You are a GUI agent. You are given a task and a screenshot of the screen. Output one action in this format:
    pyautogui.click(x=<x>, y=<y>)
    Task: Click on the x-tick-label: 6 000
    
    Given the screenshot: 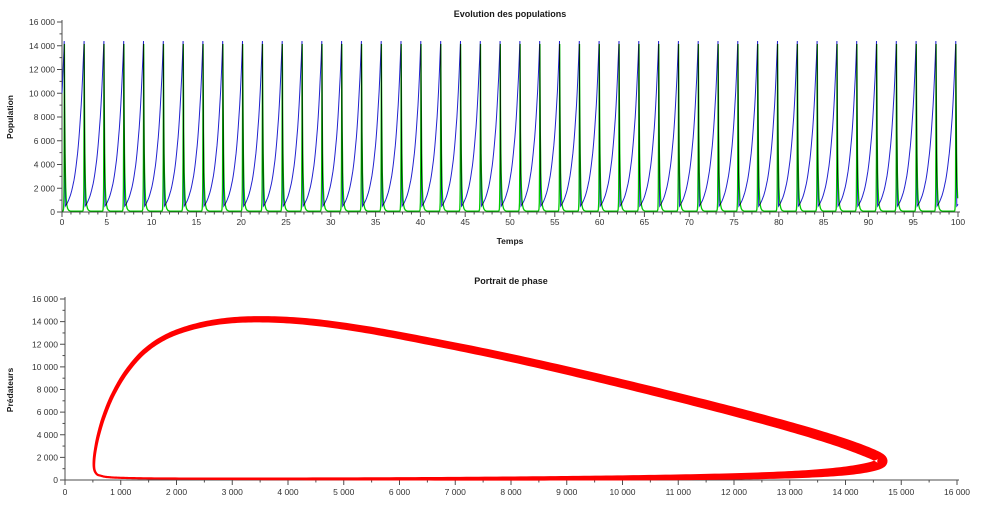 What is the action you would take?
    pyautogui.click(x=400, y=492)
    